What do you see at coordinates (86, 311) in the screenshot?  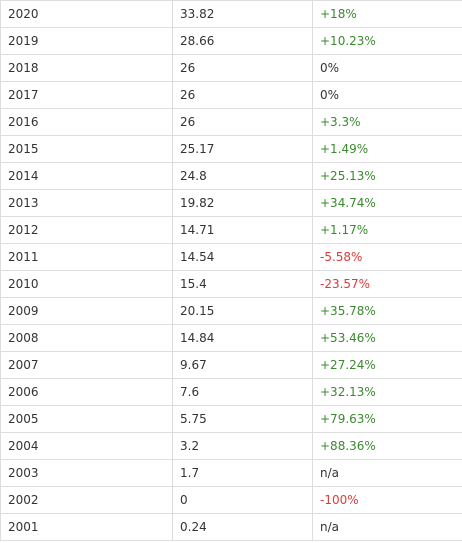 I see `year-cell: 2009` at bounding box center [86, 311].